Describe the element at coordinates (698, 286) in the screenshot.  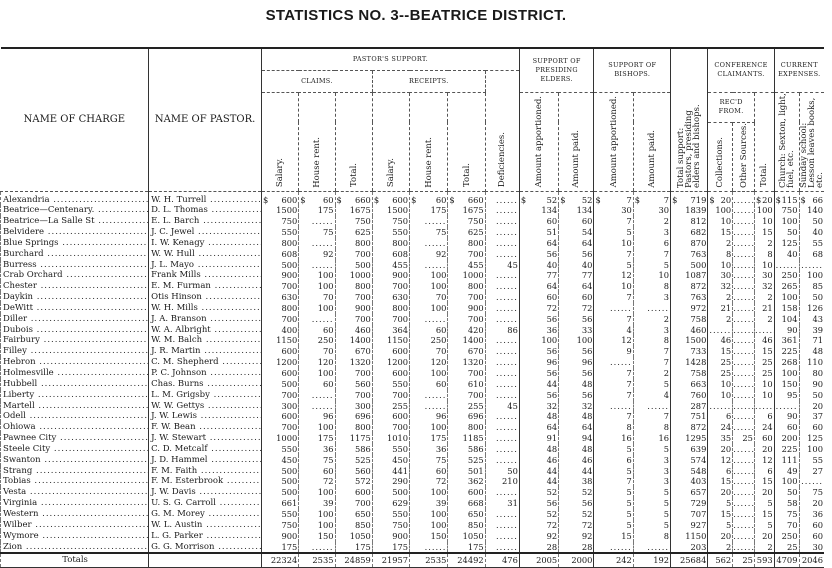
I see `value: 872` at that location.